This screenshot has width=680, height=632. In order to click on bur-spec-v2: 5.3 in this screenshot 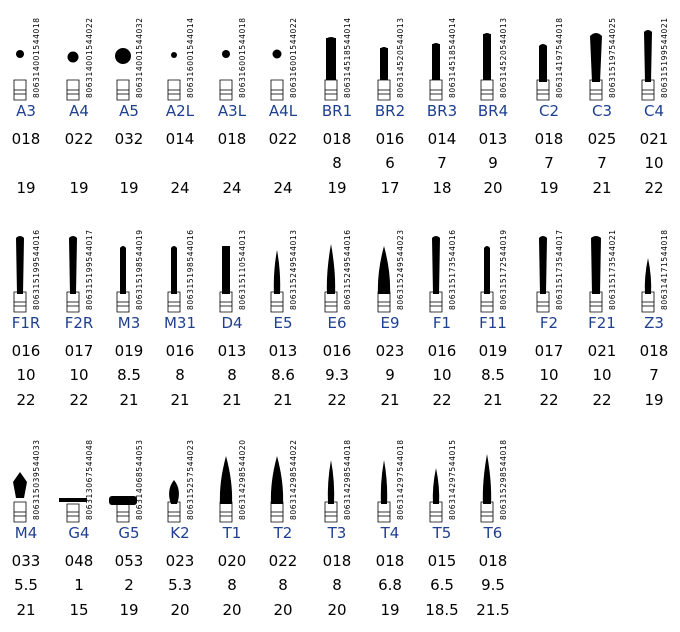, I will do `click(180, 585)`.